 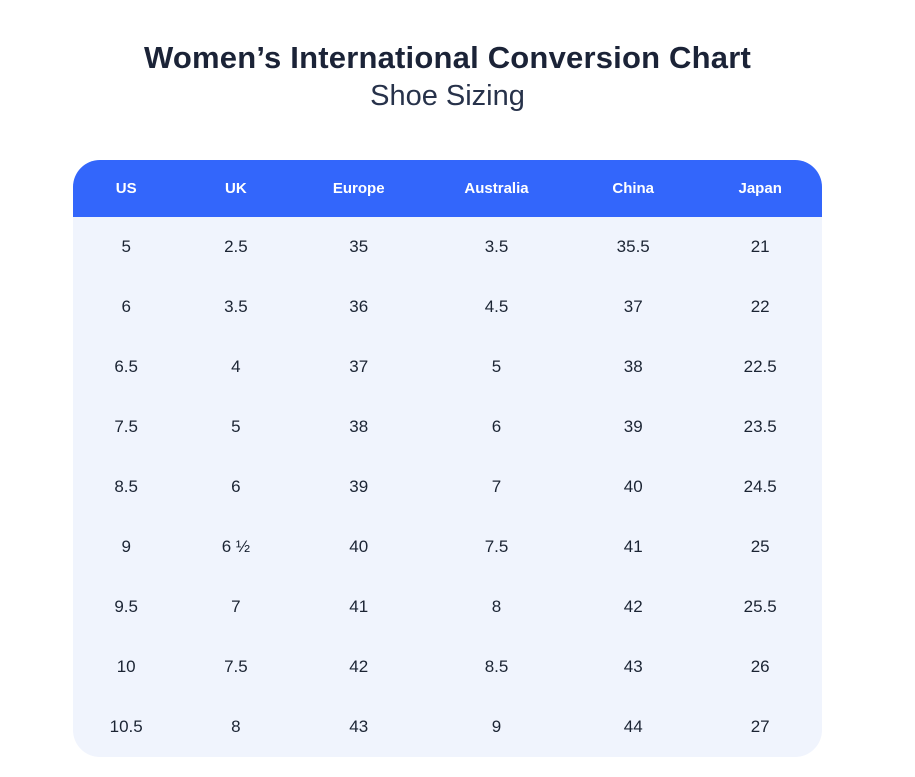 What do you see at coordinates (359, 306) in the screenshot?
I see `size-cell: 36` at bounding box center [359, 306].